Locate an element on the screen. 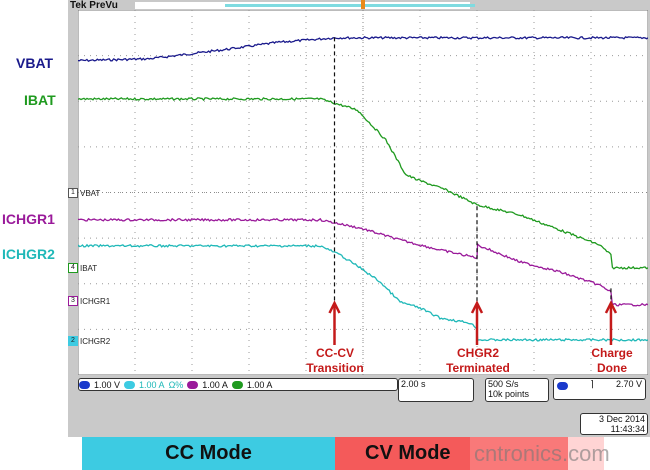 The width and height of the screenshot is (650, 470). time: 11:43:34 is located at coordinates (627, 429).